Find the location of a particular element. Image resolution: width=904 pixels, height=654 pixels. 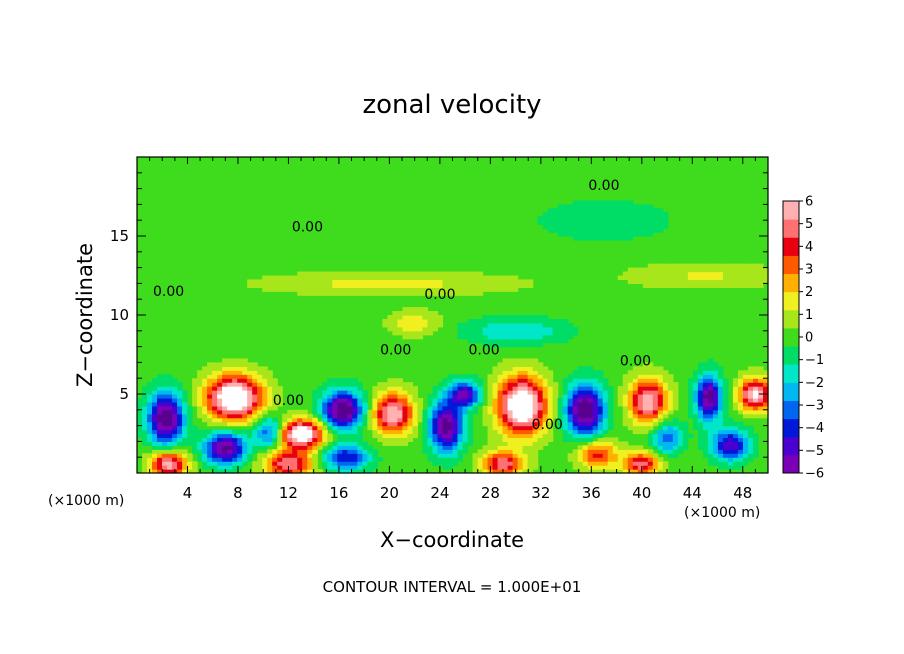

contour-label: 0.00 is located at coordinates (288, 401).